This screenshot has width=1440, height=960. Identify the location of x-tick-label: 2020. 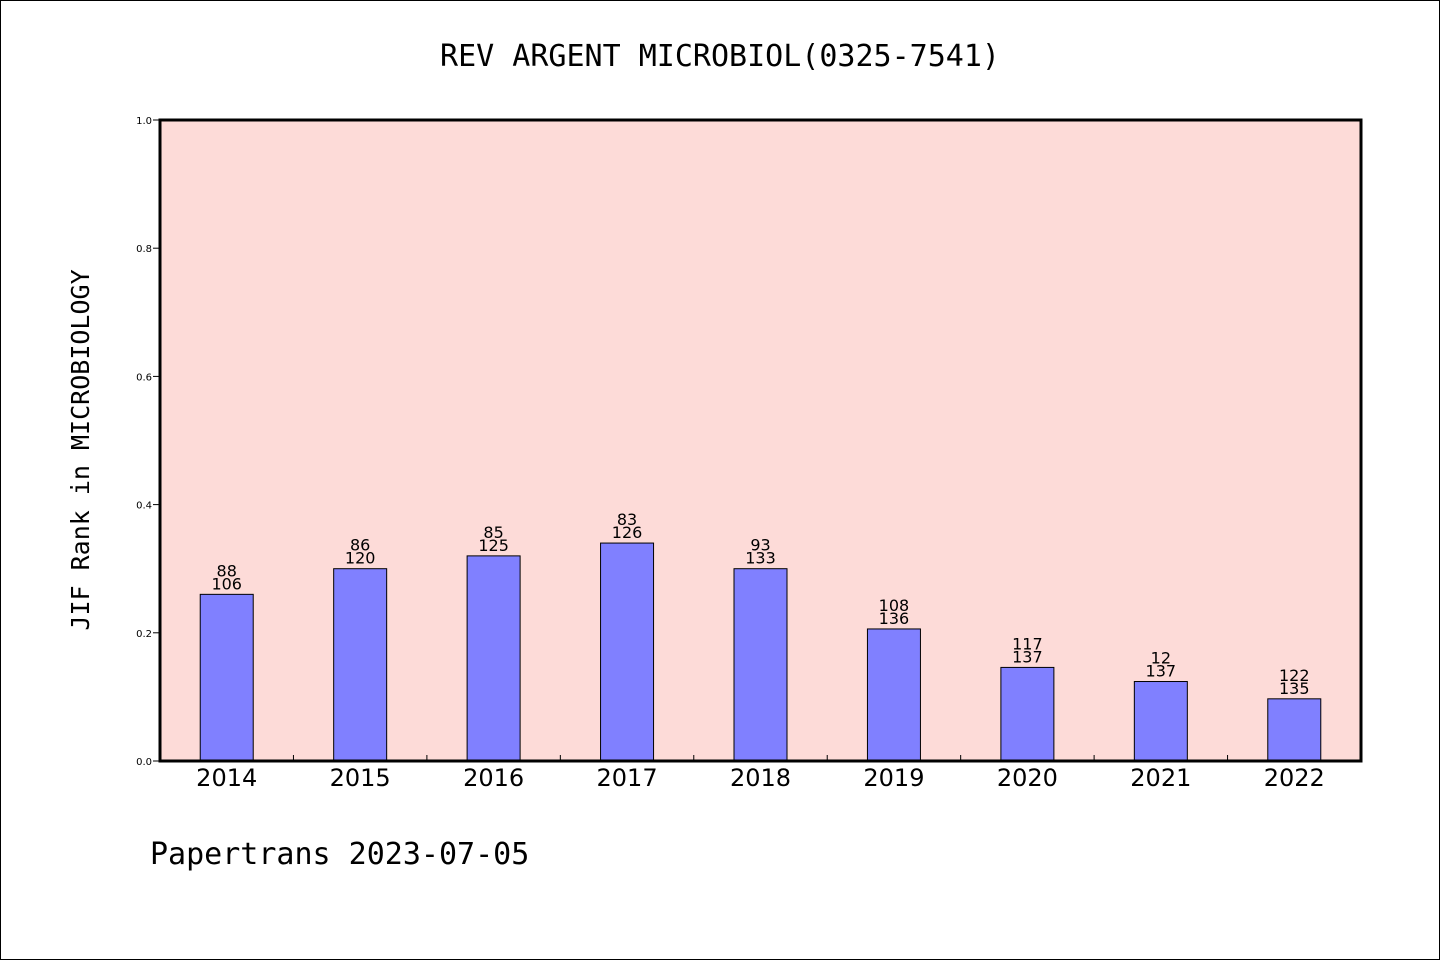
(1027, 778).